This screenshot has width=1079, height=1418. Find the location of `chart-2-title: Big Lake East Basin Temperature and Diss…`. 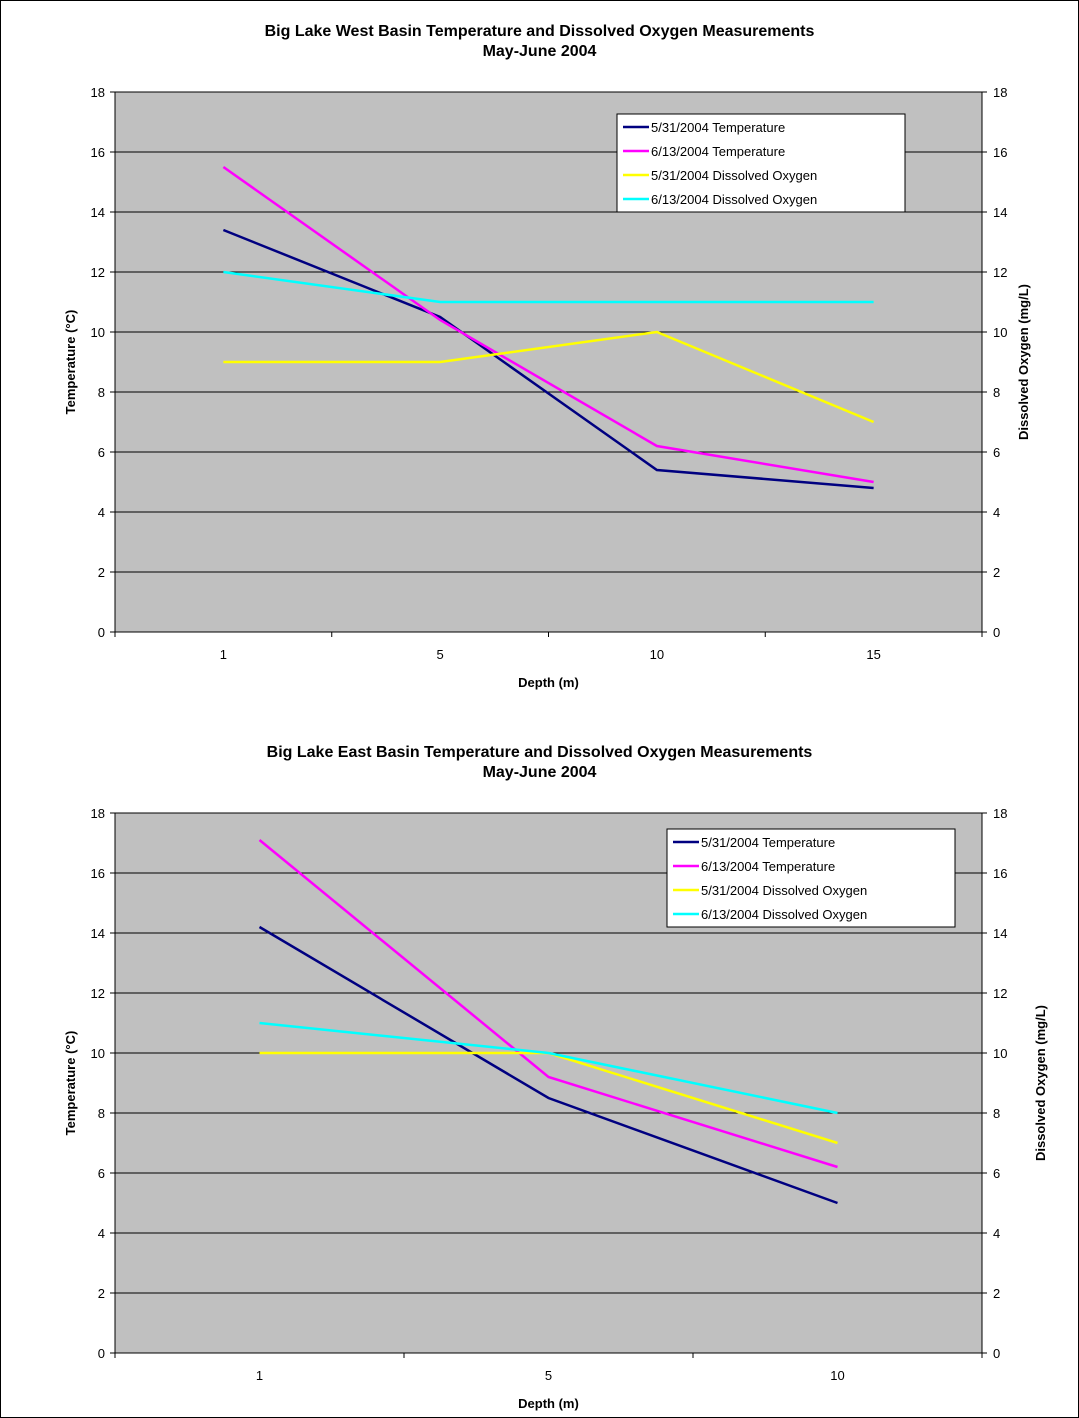

chart-2-title: Big Lake East Basin Temperature and Diss… is located at coordinates (539, 752).